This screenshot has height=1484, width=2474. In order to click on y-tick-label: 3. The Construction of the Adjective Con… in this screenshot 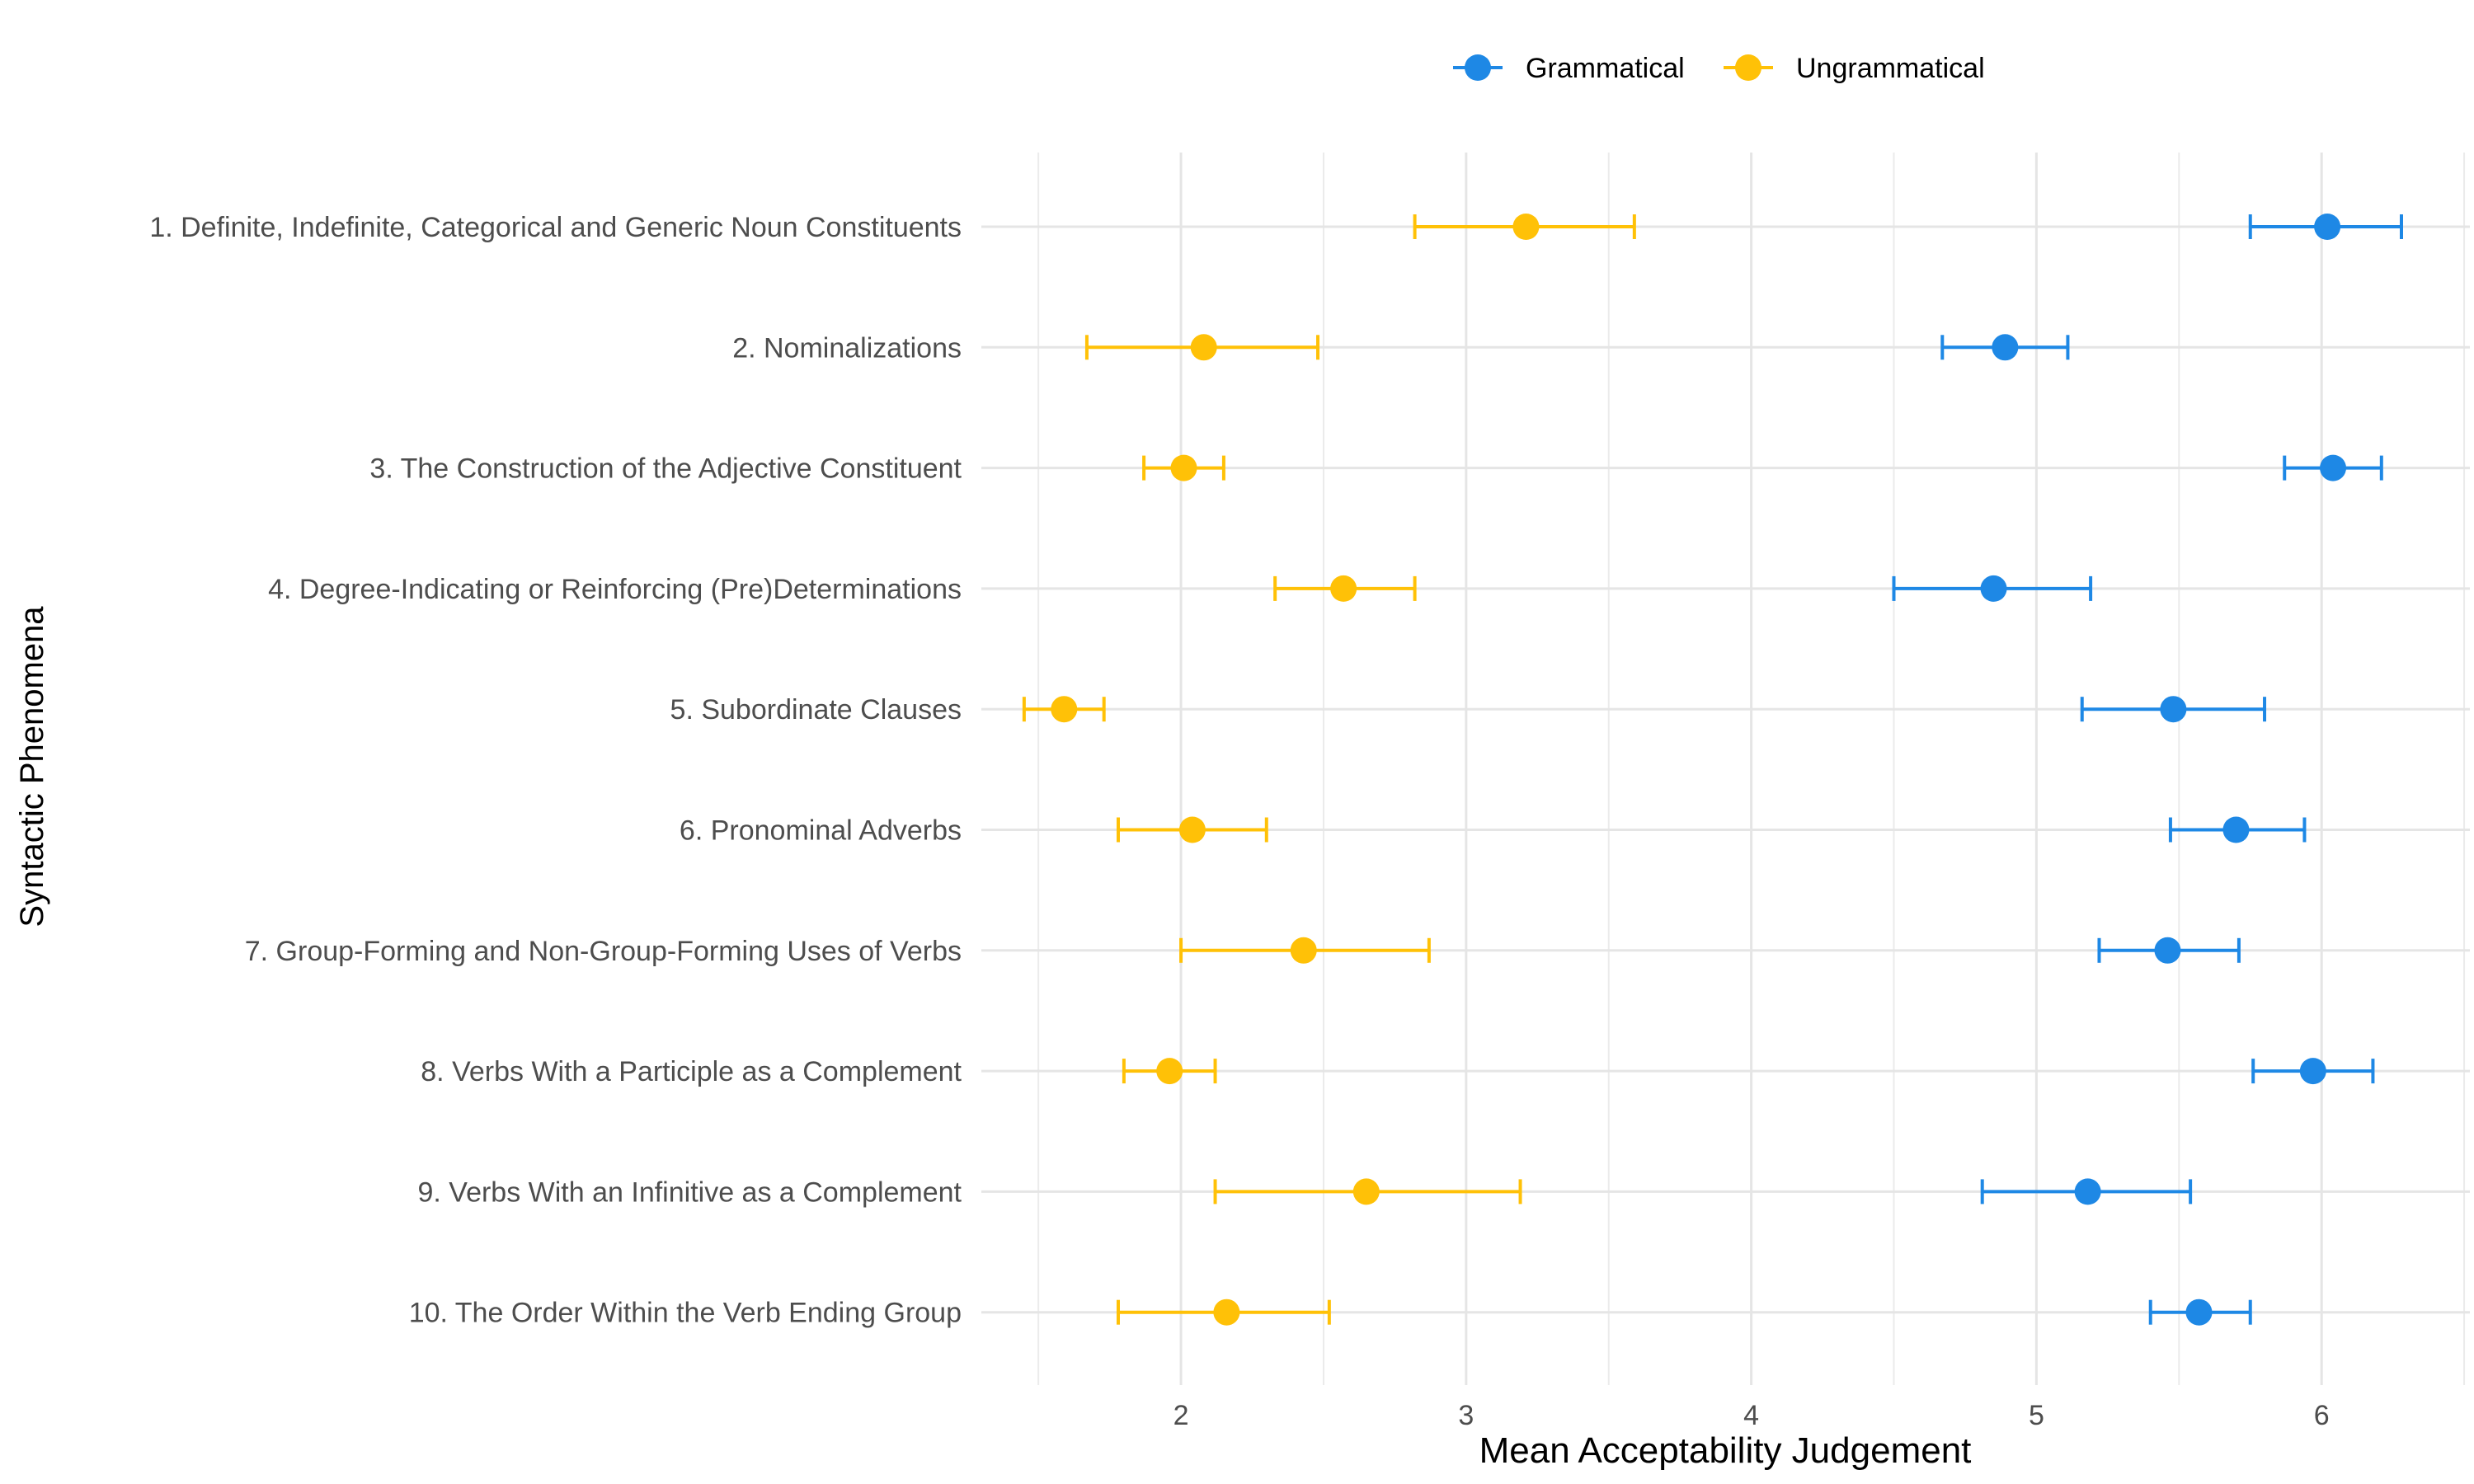, I will do `click(665, 469)`.